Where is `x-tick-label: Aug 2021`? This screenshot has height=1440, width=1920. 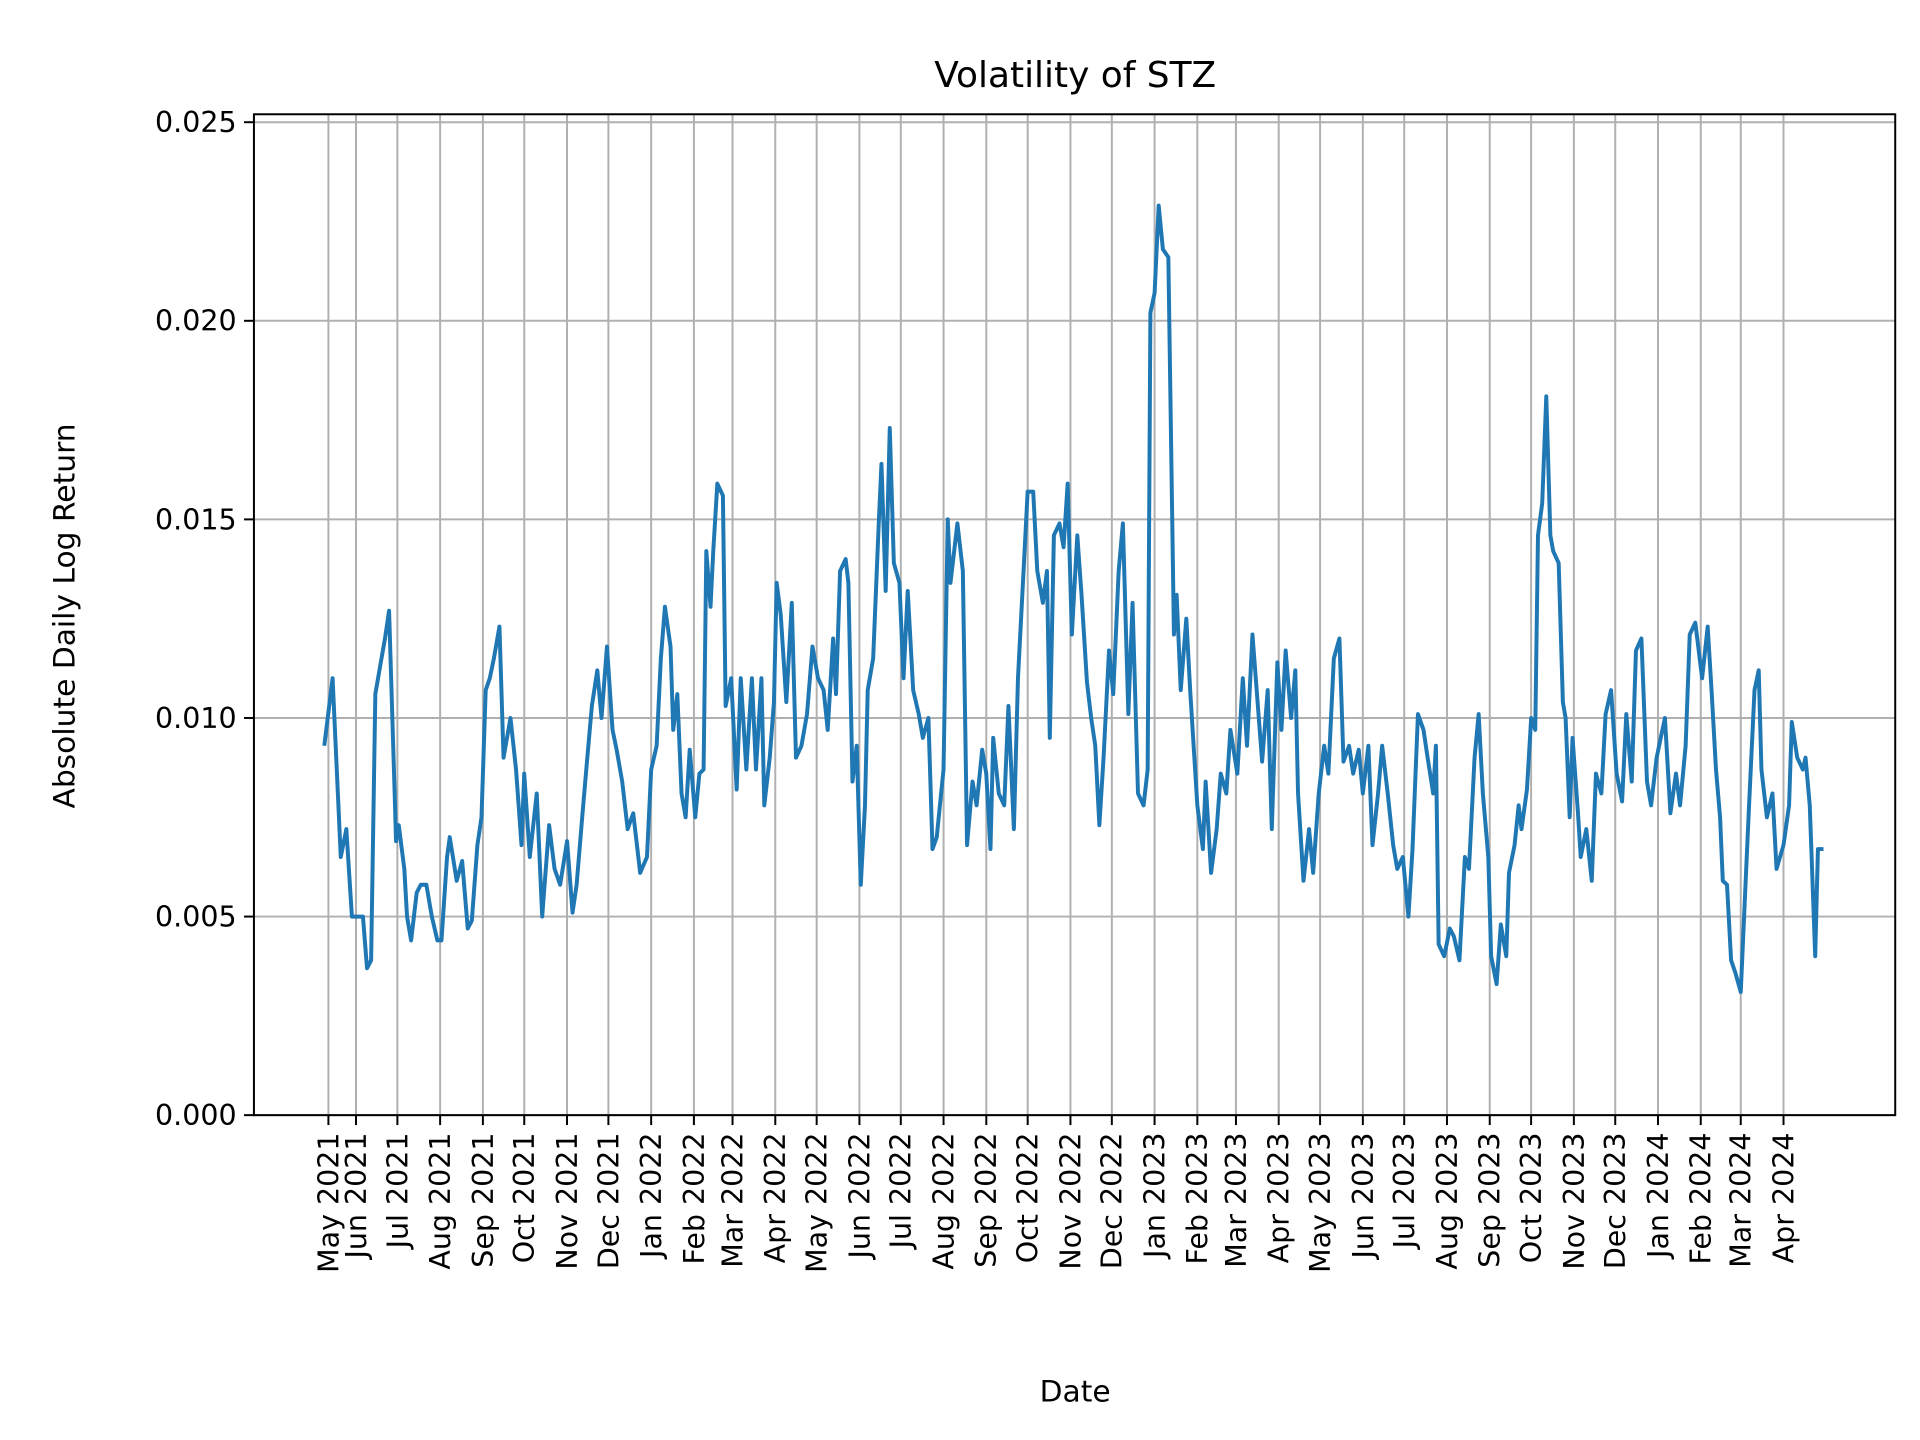
x-tick-label: Aug 2021 is located at coordinates (440, 1200).